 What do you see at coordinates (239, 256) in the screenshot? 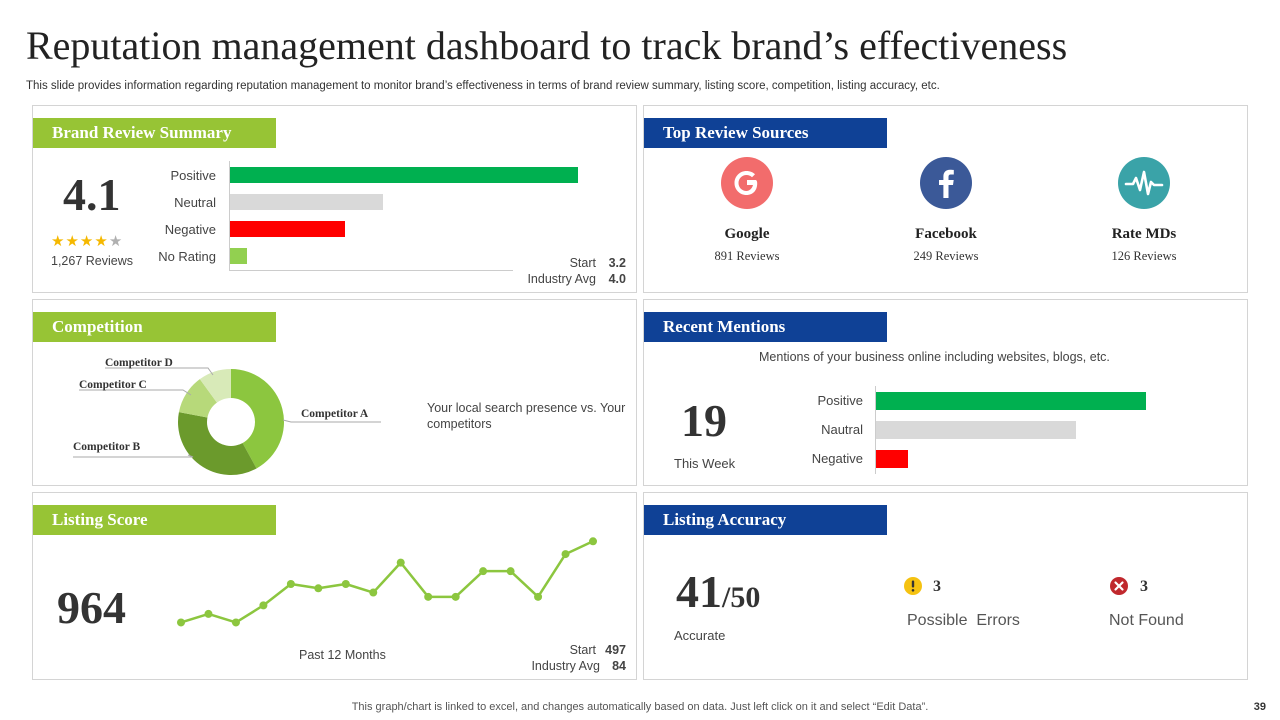
I see `bar-no-rating` at bounding box center [239, 256].